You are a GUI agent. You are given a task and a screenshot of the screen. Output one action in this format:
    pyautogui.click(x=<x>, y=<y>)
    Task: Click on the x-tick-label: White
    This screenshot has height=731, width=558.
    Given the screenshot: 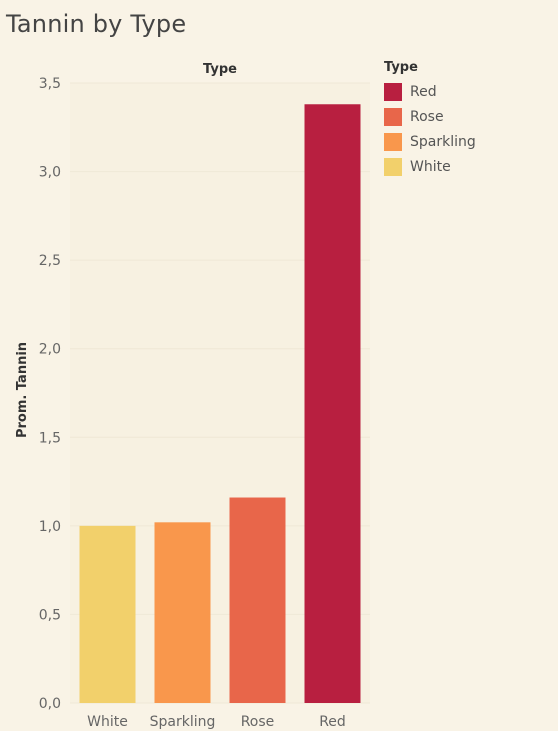 What is the action you would take?
    pyautogui.click(x=107, y=722)
    